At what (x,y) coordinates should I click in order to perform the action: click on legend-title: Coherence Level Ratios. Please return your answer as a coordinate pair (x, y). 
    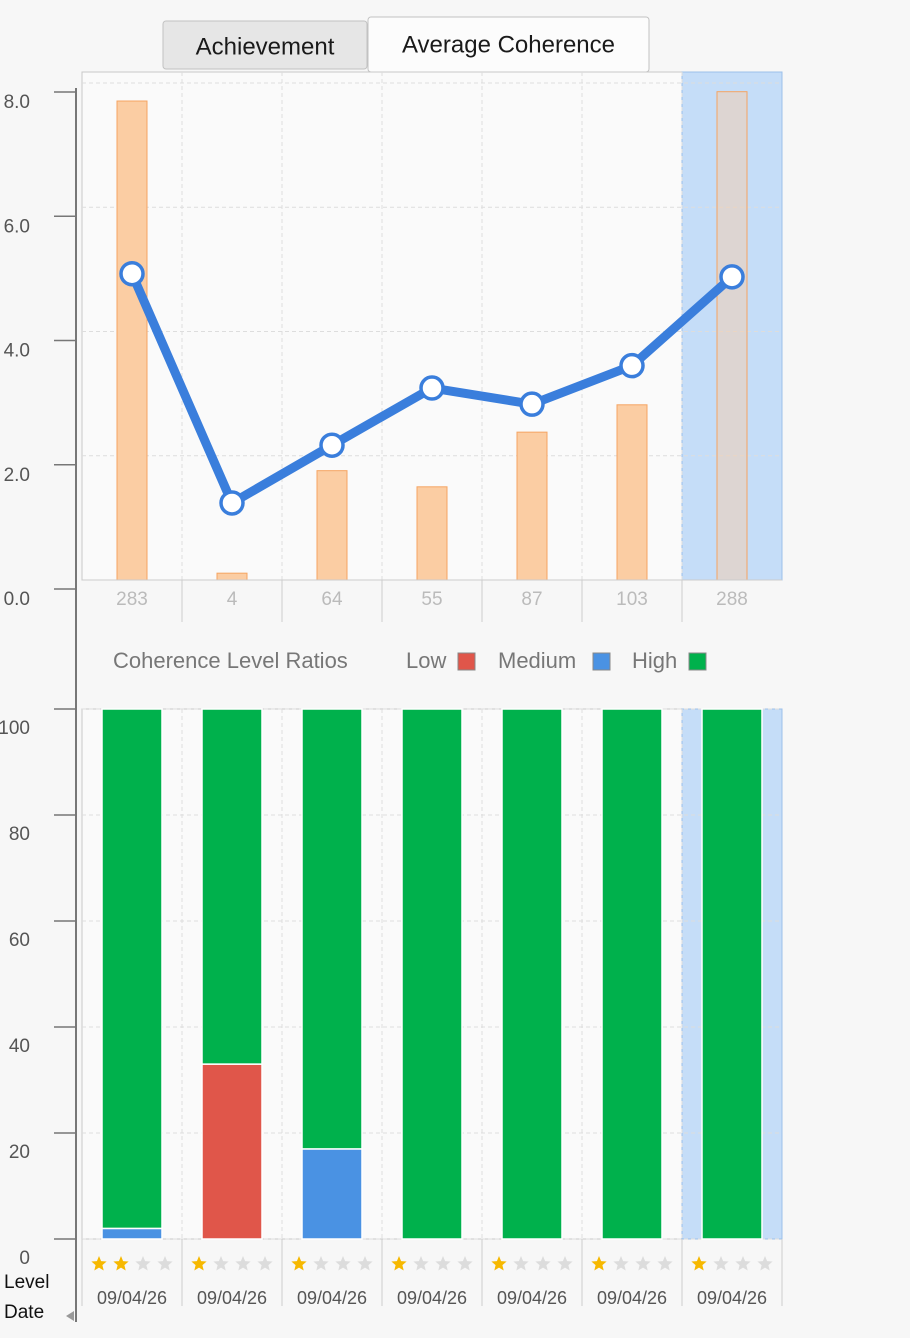
    Looking at the image, I should click on (230, 660).